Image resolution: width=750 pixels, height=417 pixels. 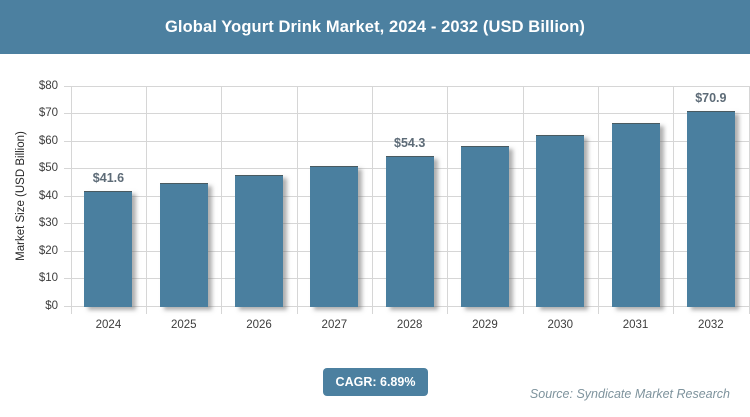 I want to click on bar-2029, so click(x=484, y=226).